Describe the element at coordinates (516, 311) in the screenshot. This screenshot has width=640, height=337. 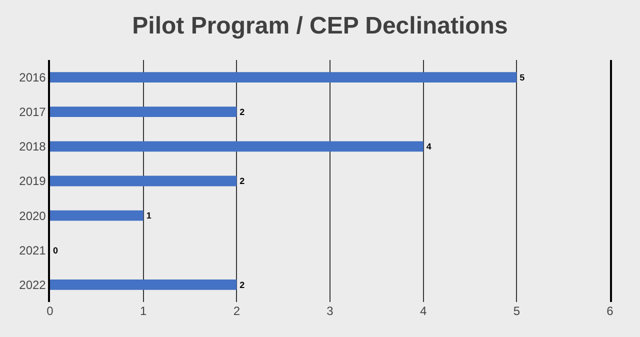
I see `x-tick-label: 5` at that location.